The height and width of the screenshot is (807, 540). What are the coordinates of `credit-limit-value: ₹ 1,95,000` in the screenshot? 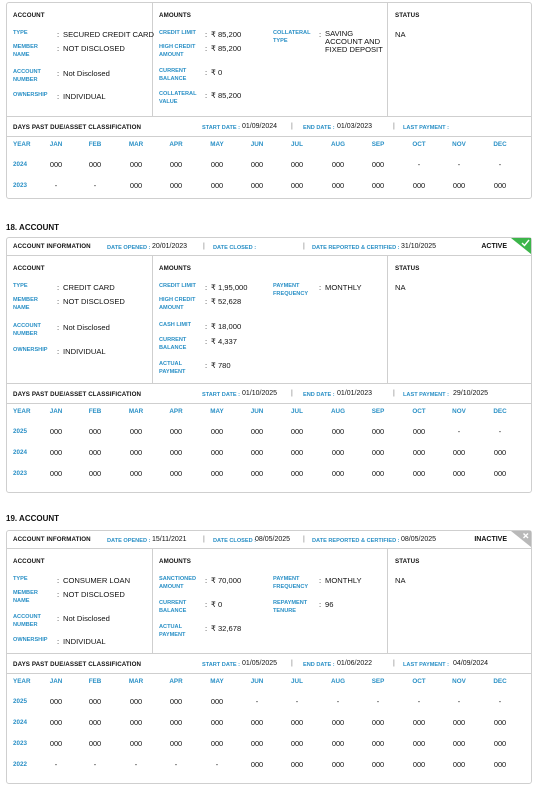 It's located at (229, 287).